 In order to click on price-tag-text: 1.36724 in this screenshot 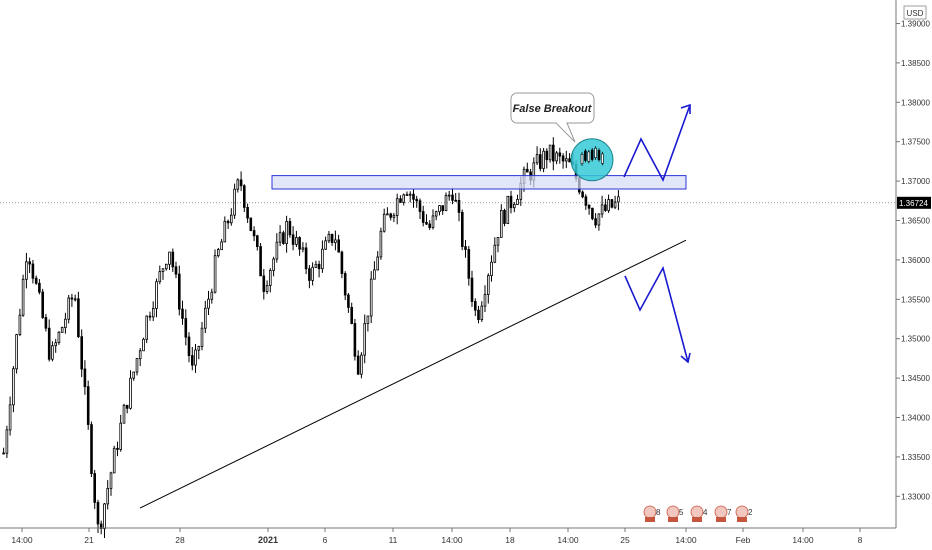, I will do `click(913, 203)`.